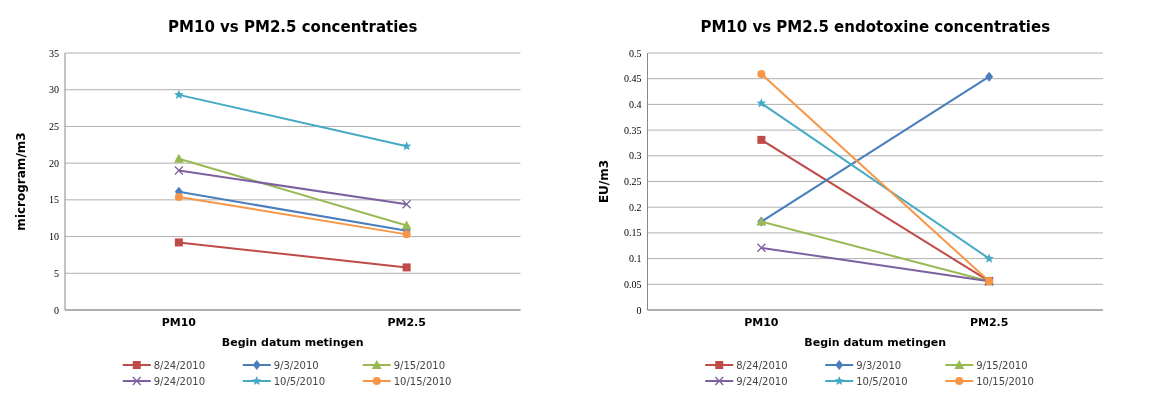 Image resolution: width=1161 pixels, height=401 pixels. What do you see at coordinates (635, 156) in the screenshot?
I see `y-tick-label: 0.3` at bounding box center [635, 156].